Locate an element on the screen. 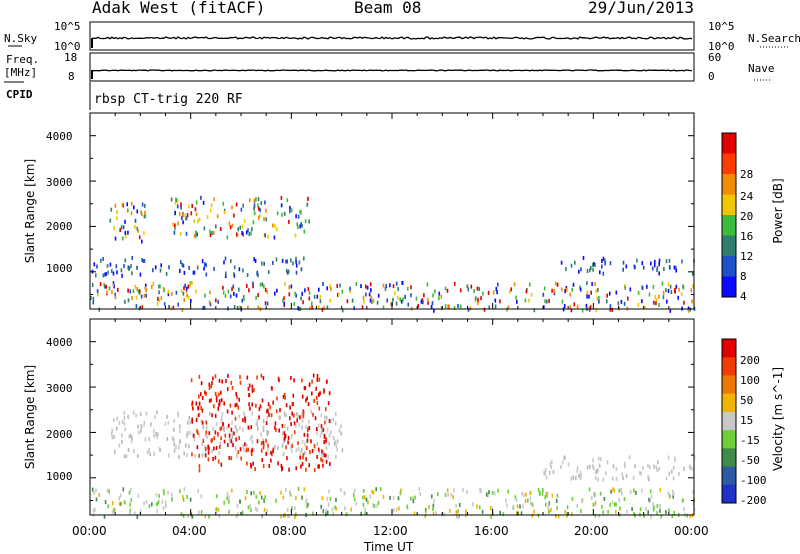 The image size is (800, 554). velocity-cb-tick: -15 is located at coordinates (750, 440).